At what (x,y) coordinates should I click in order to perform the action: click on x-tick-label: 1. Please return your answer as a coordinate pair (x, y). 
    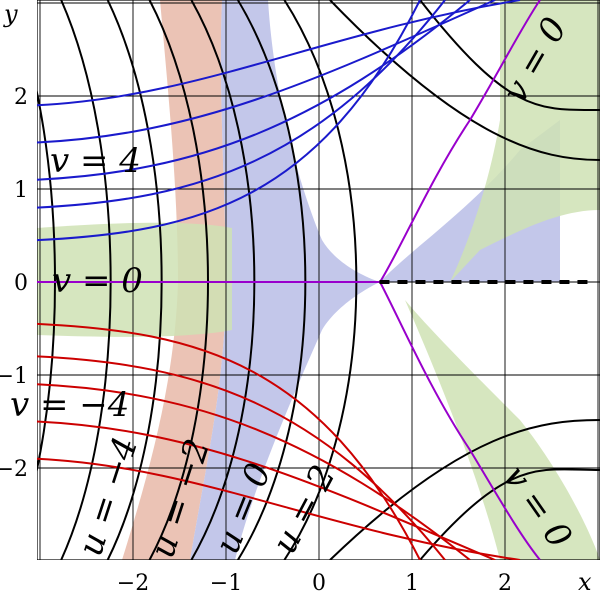
    Looking at the image, I should click on (412, 583).